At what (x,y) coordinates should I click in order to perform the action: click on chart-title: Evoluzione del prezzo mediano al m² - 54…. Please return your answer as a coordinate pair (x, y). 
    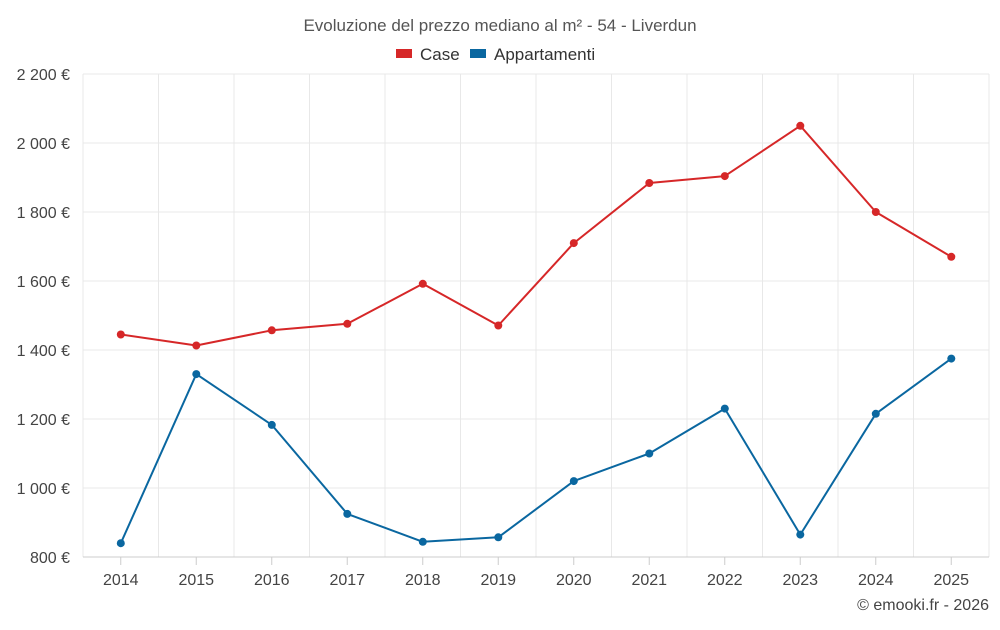
    Looking at the image, I should click on (499, 25).